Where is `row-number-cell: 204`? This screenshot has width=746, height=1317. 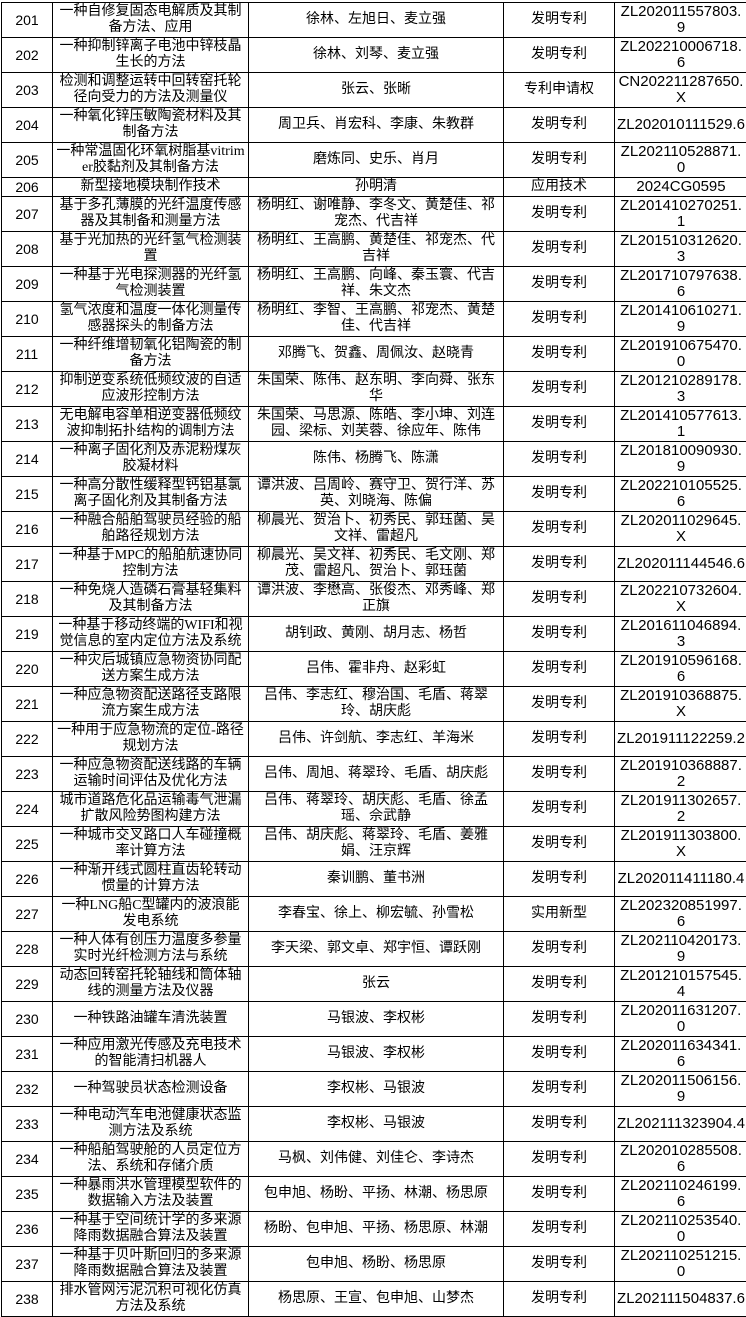 row-number-cell: 204 is located at coordinates (27, 125).